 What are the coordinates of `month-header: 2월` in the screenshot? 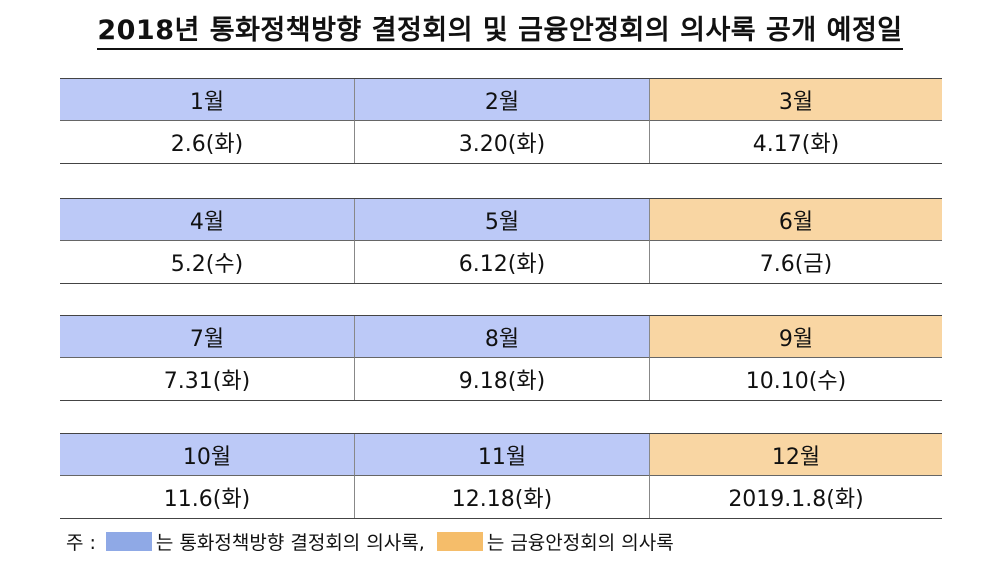 It's located at (502, 100).